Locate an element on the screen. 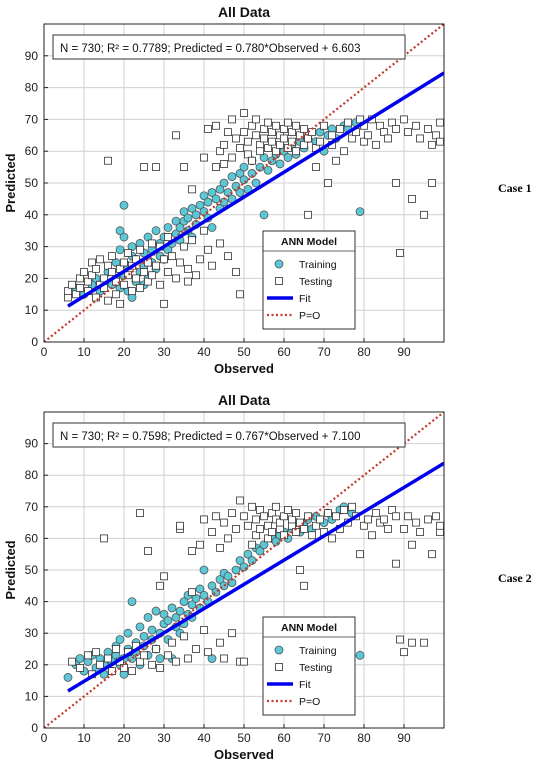  legend-testing-marker is located at coordinates (279, 281).